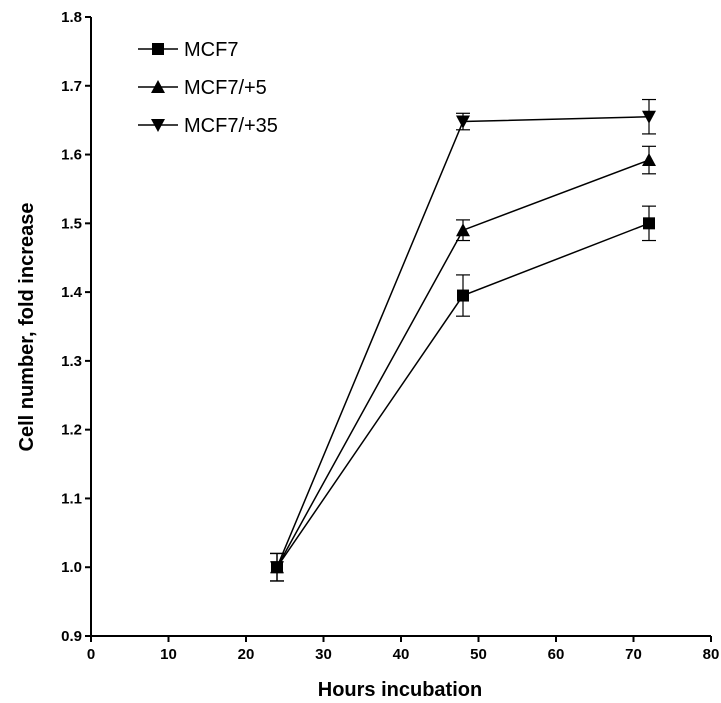 This screenshot has width=721, height=703. I want to click on legend-item: MCF7/+5, so click(202, 88).